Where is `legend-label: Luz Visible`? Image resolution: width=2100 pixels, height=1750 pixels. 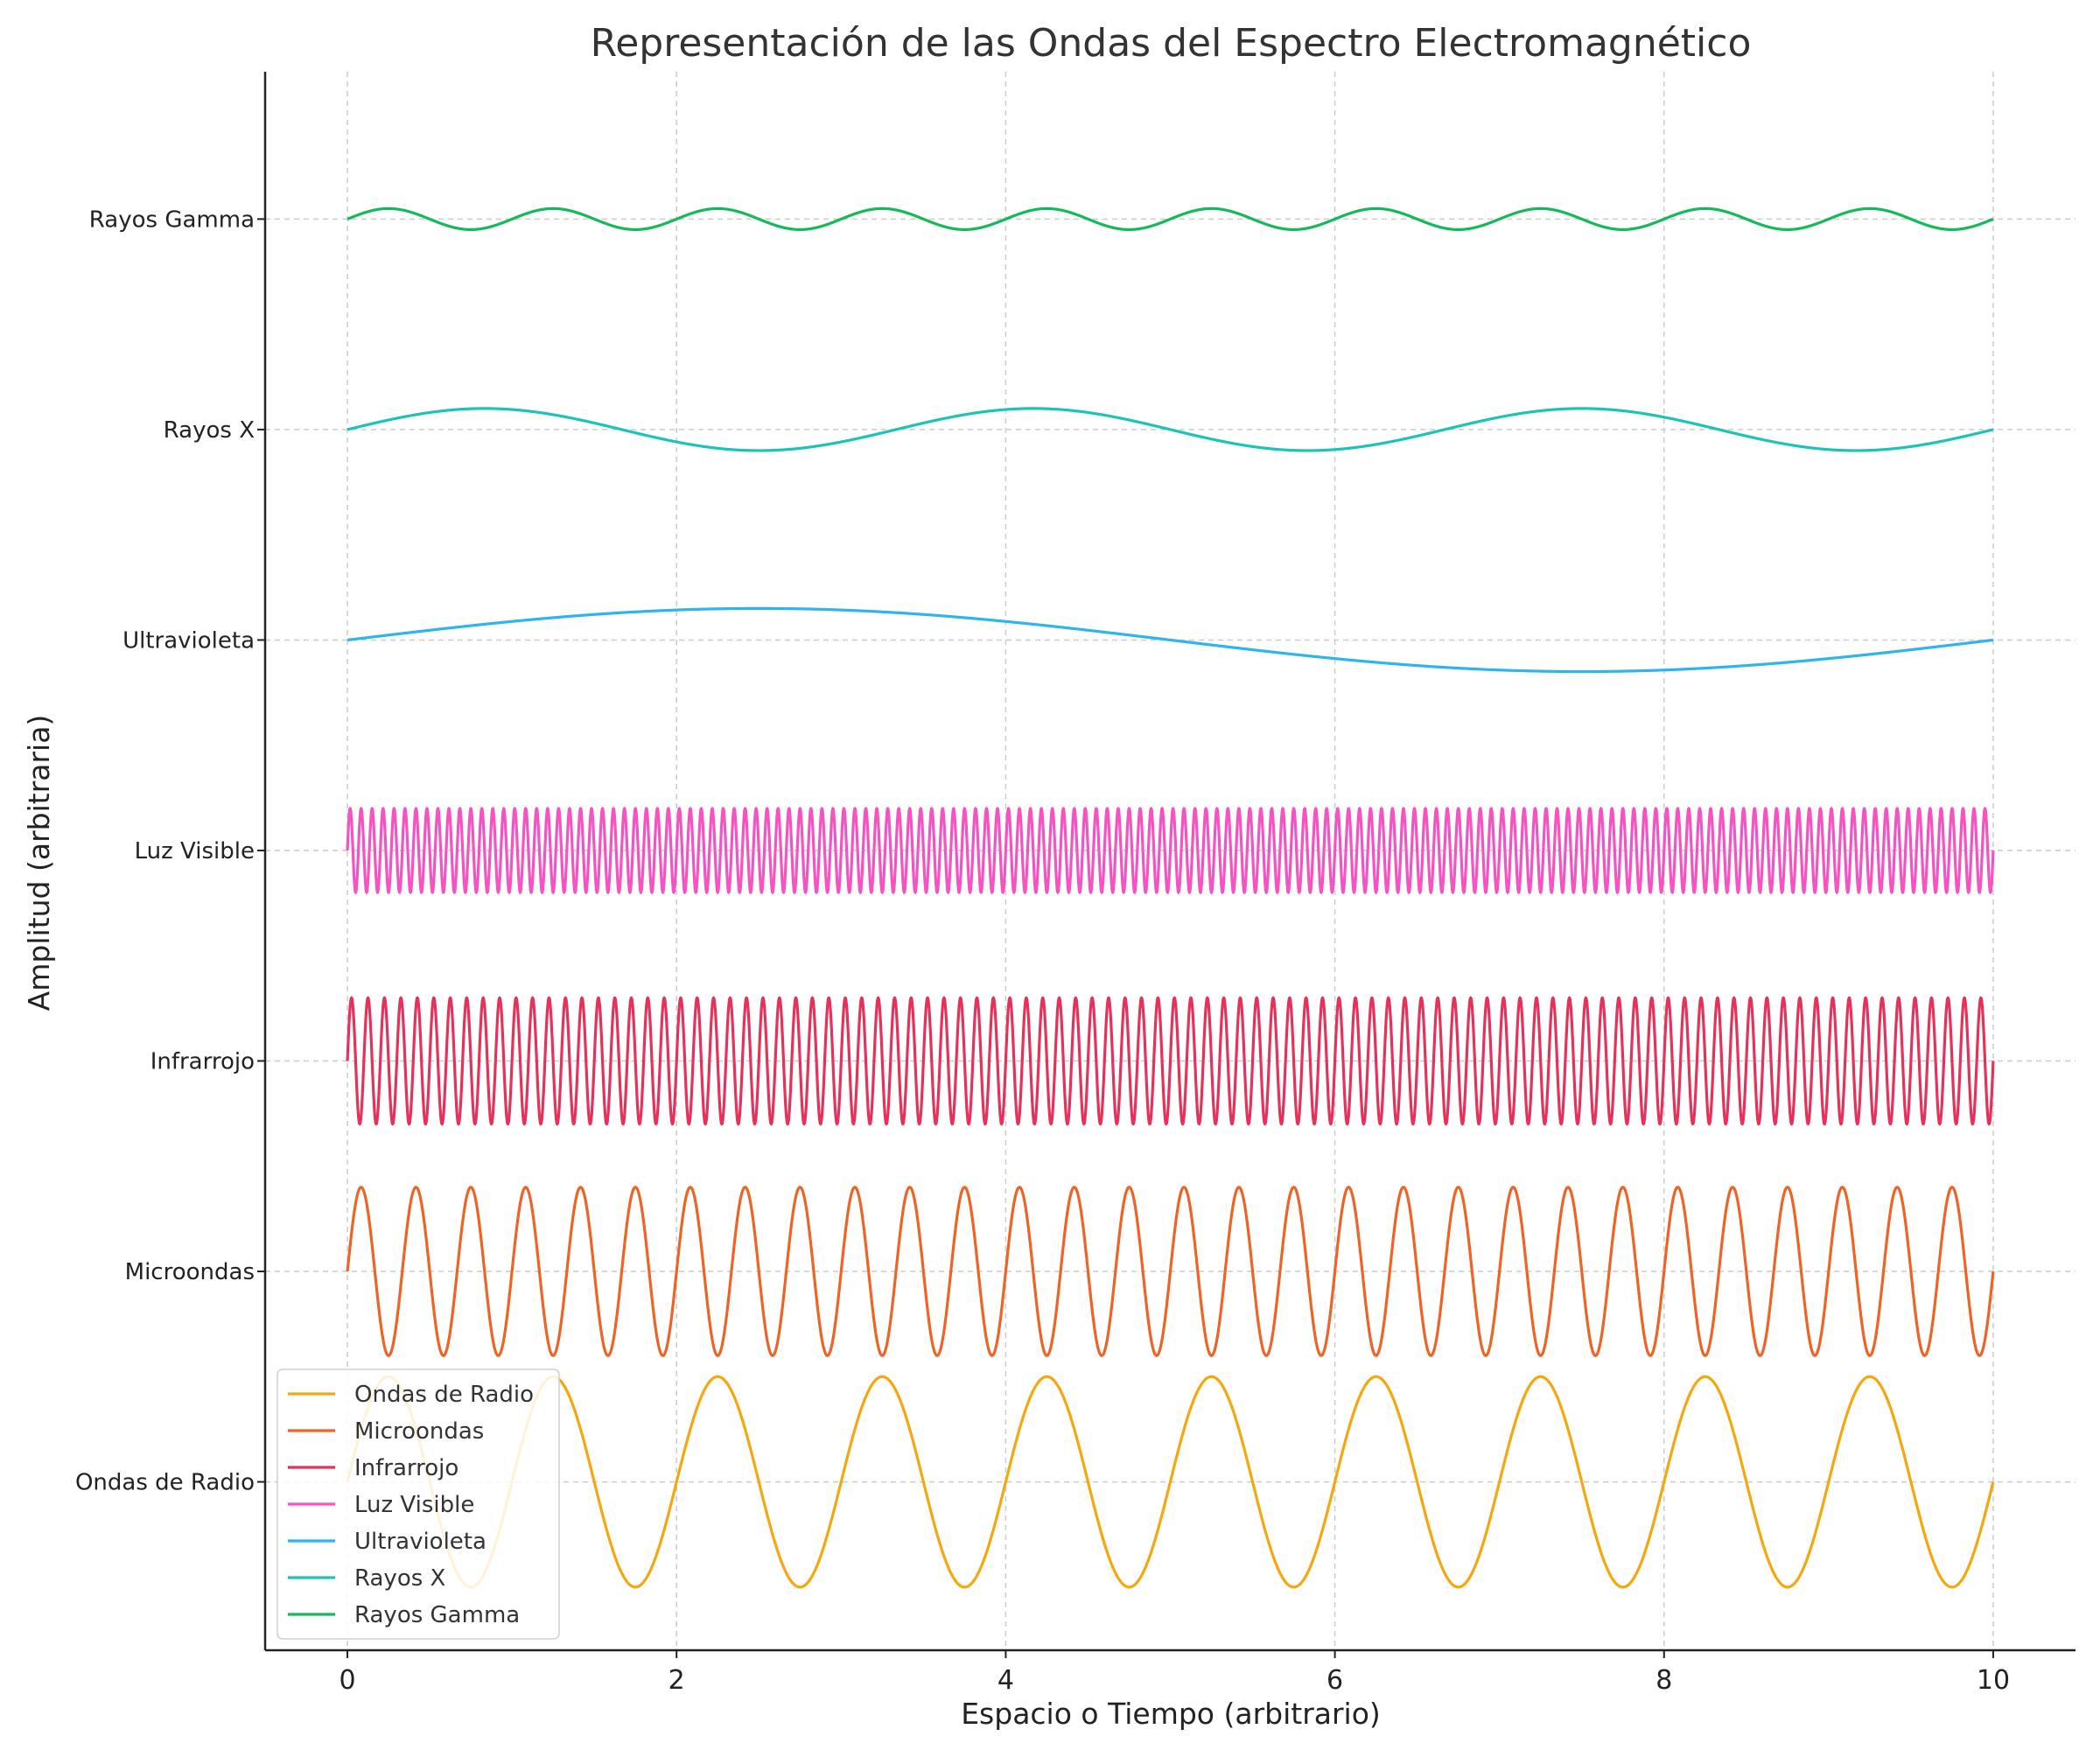 legend-label: Luz Visible is located at coordinates (414, 1505).